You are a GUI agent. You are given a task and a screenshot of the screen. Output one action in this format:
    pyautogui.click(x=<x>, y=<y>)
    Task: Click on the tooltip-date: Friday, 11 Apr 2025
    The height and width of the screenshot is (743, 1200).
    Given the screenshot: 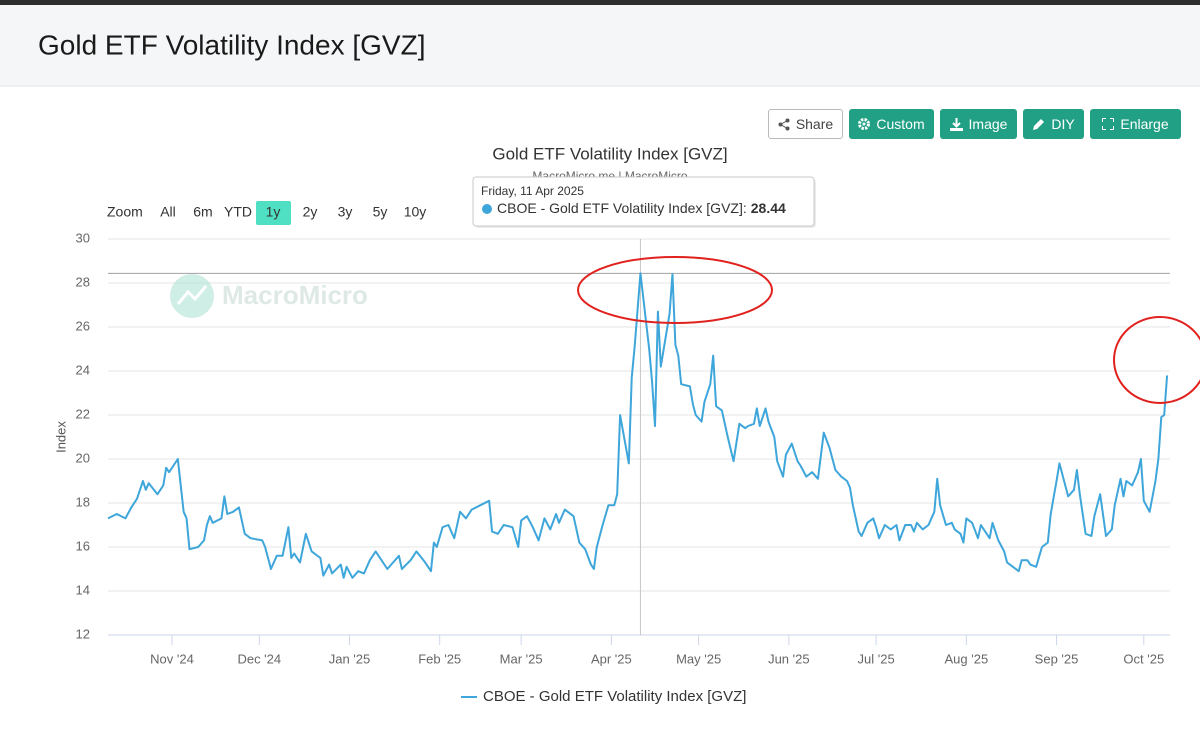 What is the action you would take?
    pyautogui.click(x=532, y=191)
    